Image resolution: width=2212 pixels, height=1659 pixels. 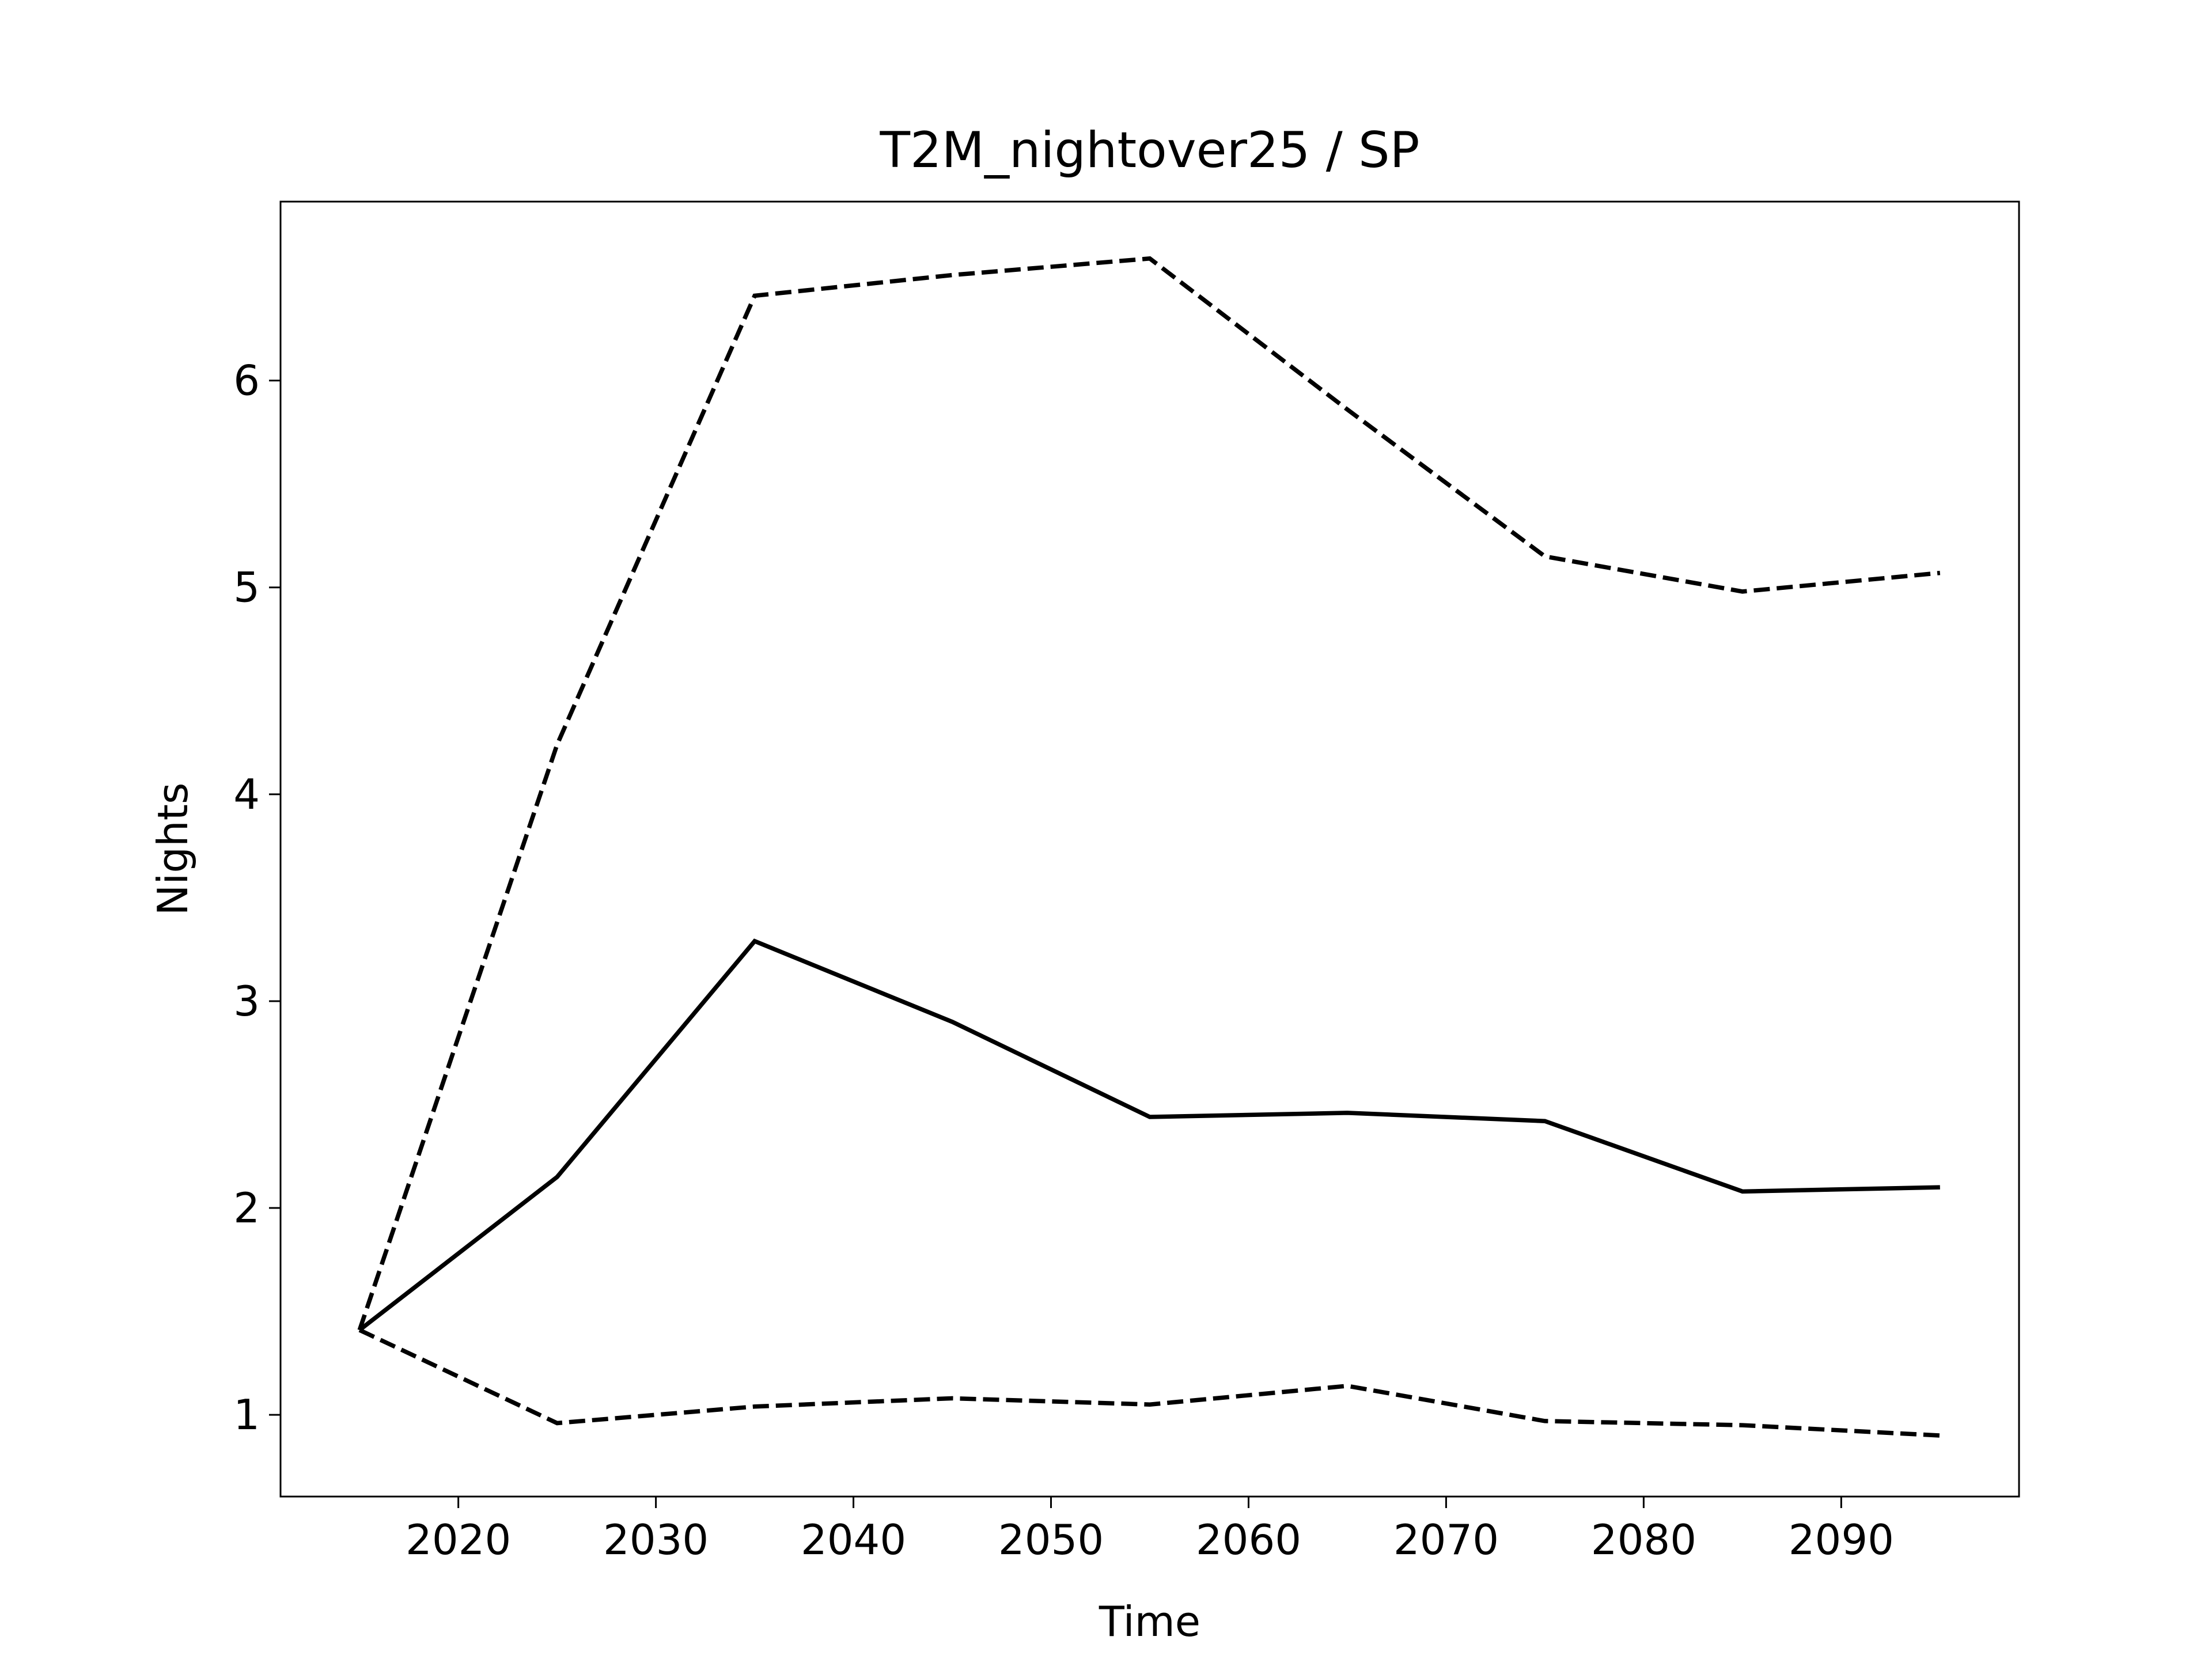 I want to click on x-tick-label: 2060, so click(x=1248, y=1540).